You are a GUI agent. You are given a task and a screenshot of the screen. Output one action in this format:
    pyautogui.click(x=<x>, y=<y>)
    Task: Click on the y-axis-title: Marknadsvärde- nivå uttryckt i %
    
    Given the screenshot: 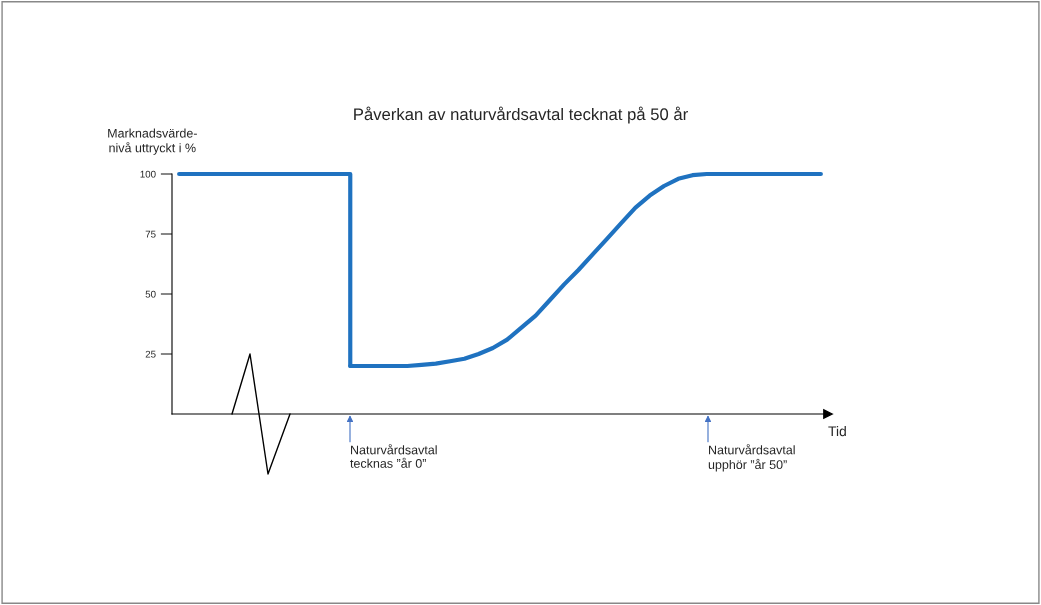 What is the action you would take?
    pyautogui.click(x=152, y=141)
    